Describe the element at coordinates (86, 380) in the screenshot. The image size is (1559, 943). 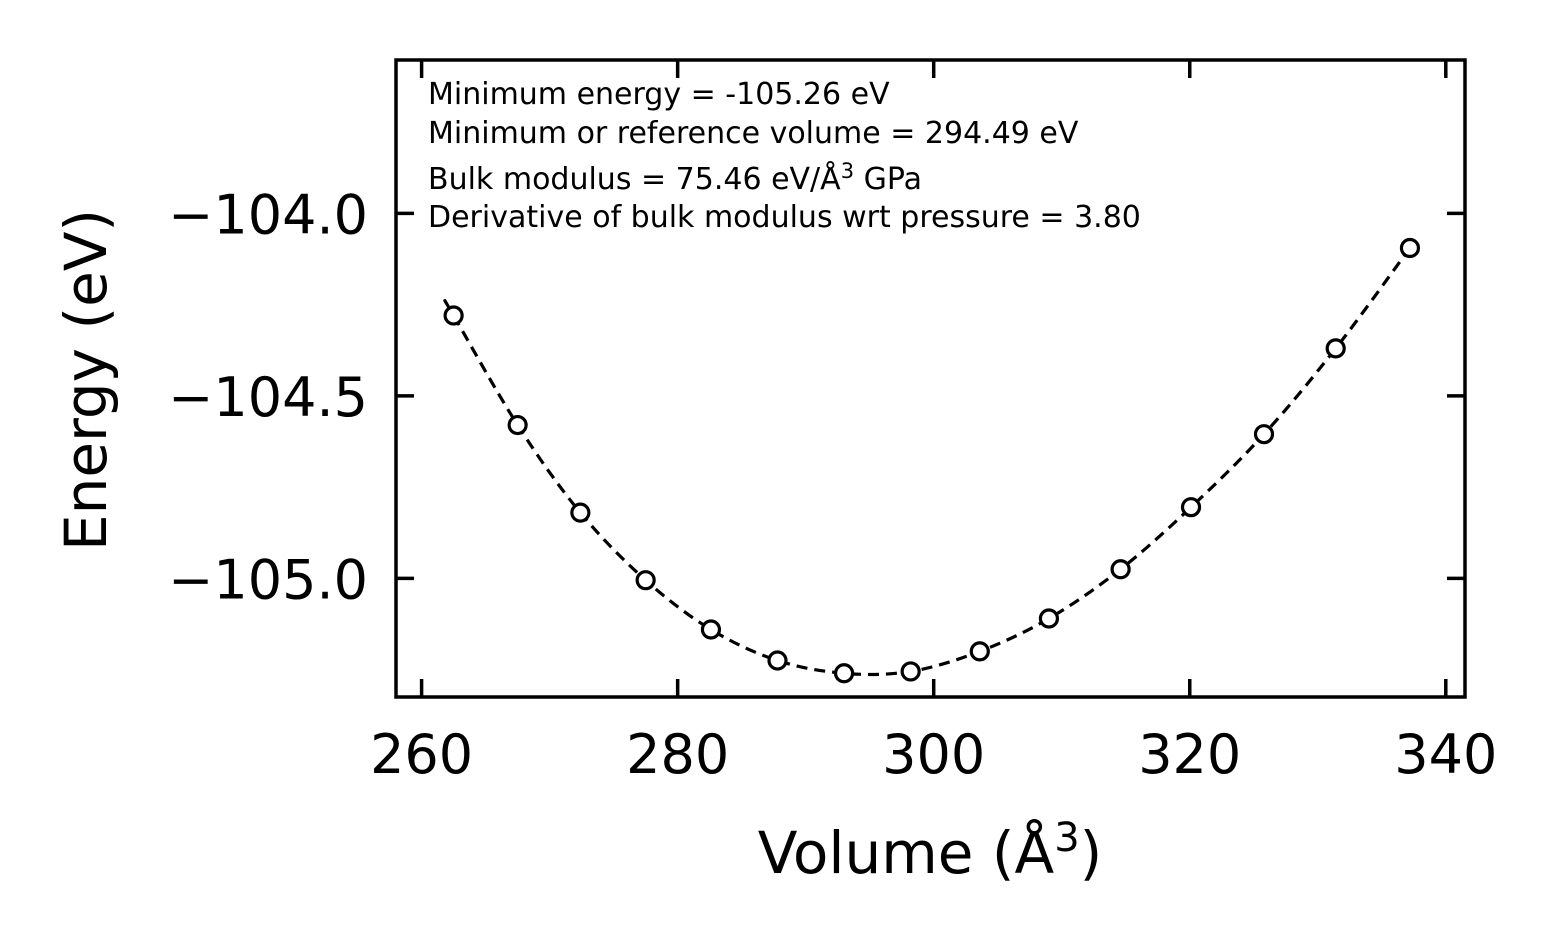
I see `y-axis-label: Energy (eV)` at that location.